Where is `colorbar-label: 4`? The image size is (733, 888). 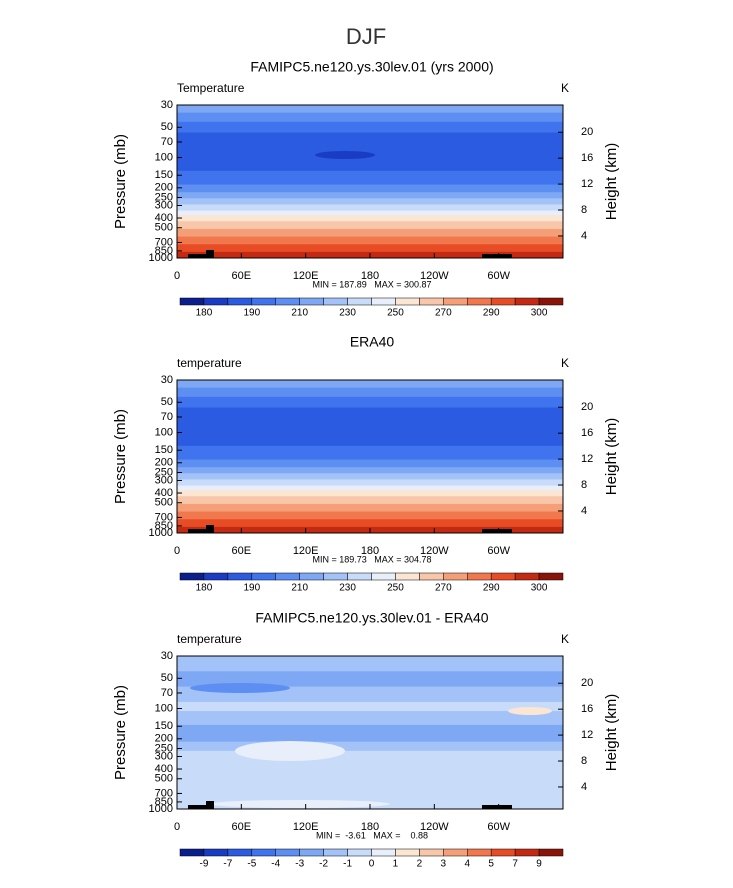
colorbar-label: 4 is located at coordinates (467, 864).